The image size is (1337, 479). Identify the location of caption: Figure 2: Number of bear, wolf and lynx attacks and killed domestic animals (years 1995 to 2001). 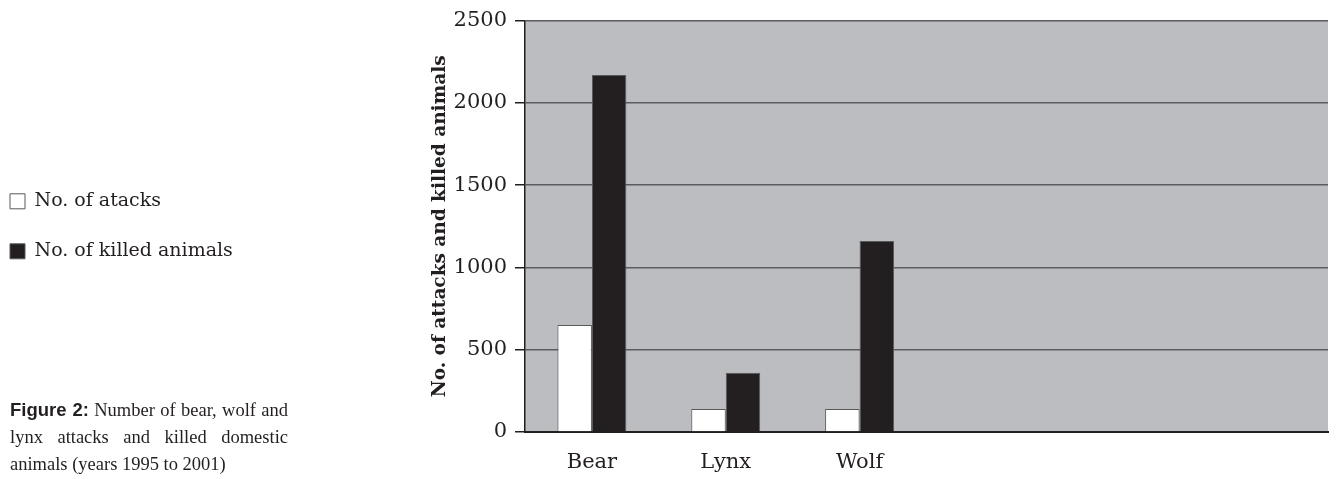
(149, 436).